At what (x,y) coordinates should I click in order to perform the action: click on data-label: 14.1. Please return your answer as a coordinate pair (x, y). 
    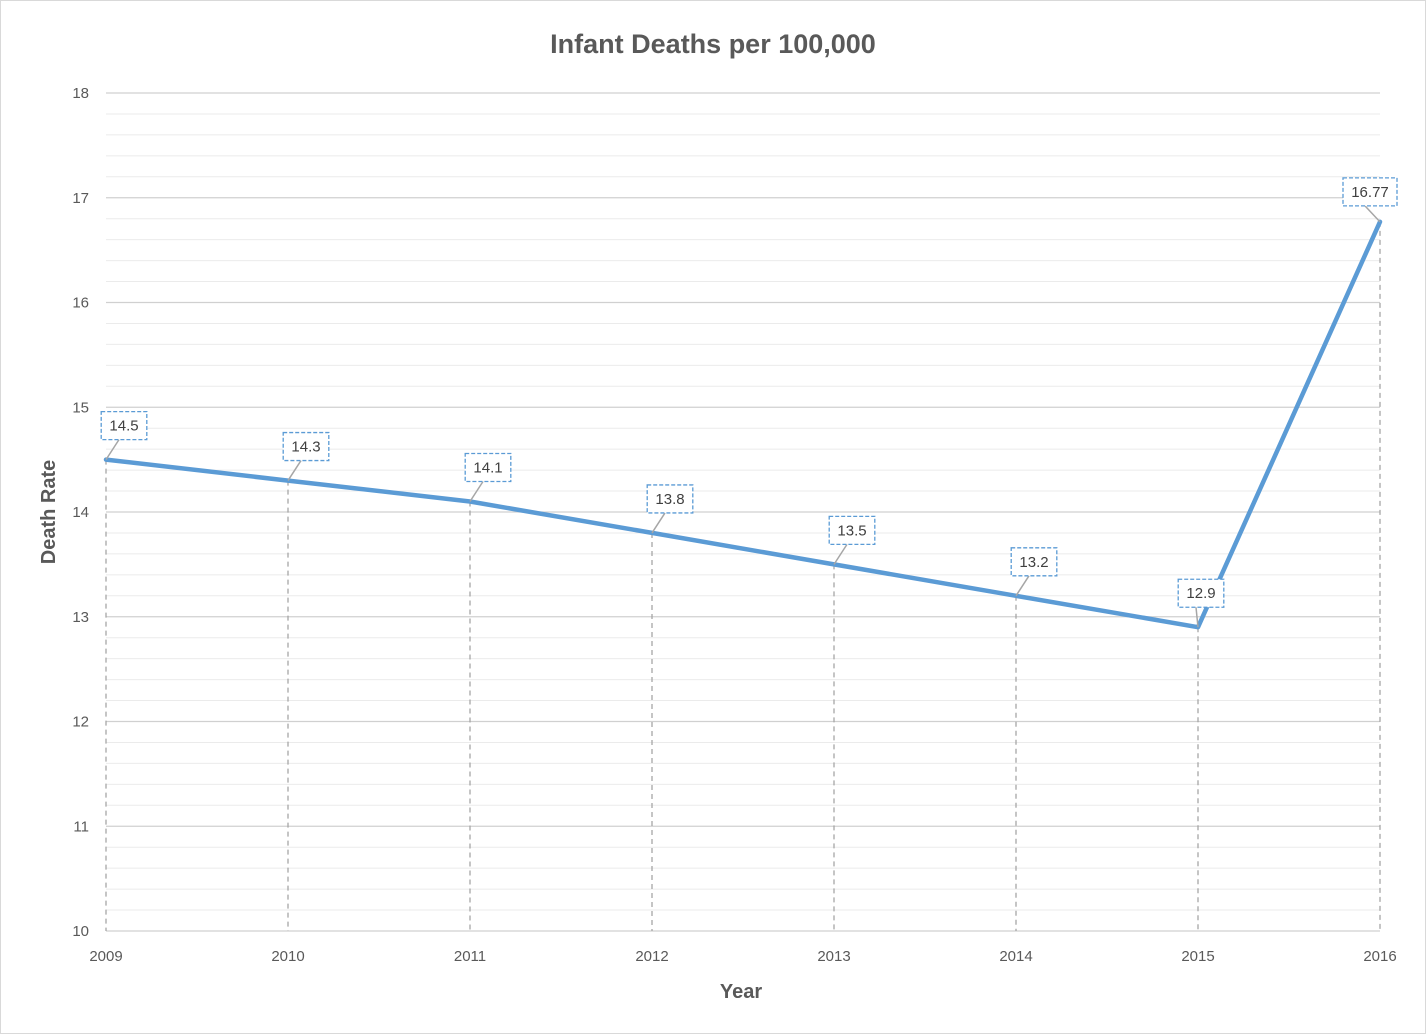
    Looking at the image, I should click on (488, 477).